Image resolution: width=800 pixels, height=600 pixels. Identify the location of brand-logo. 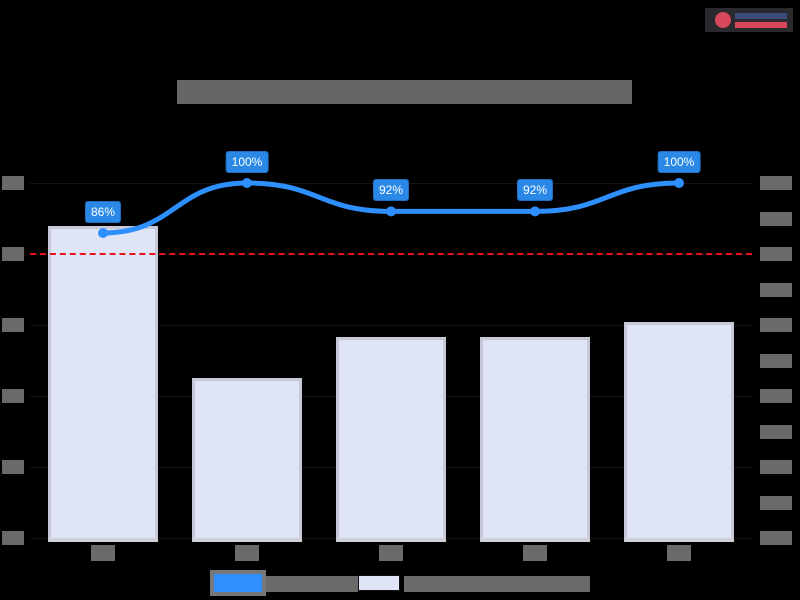
(749, 20).